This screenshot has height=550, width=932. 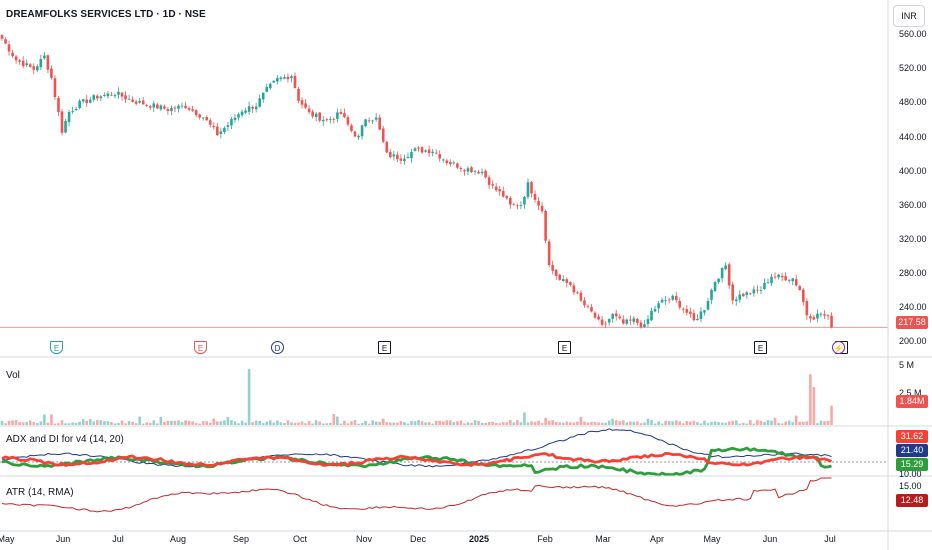 What do you see at coordinates (838, 347) in the screenshot?
I see `lightning-icon: ⚡` at bounding box center [838, 347].